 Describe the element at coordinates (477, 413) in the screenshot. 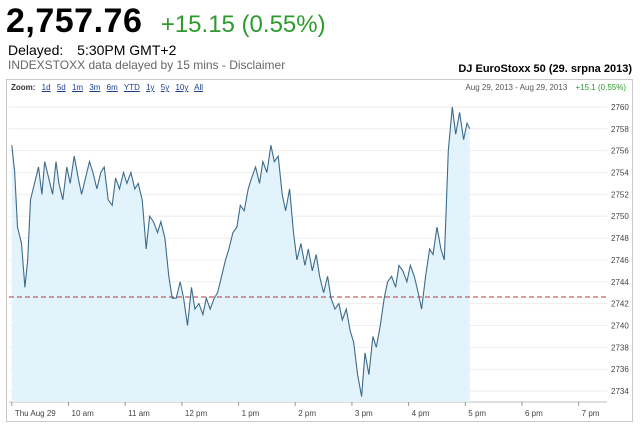

I see `x-tick-label: 5 pm` at that location.